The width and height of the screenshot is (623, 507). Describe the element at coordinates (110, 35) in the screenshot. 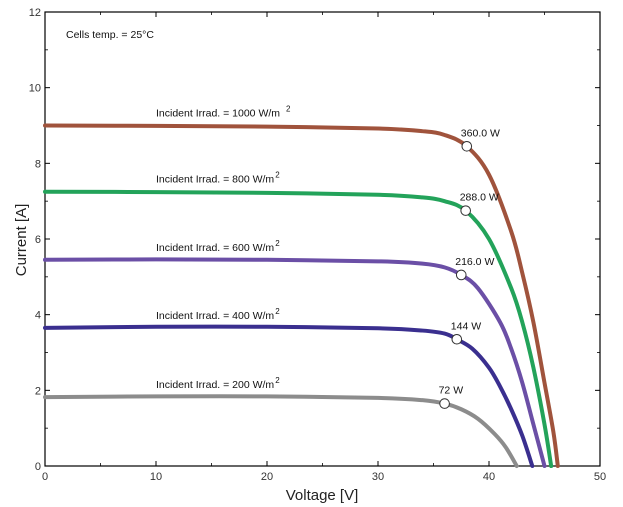

I see `cell-temperature-note: Cells temp. = 25°C` at that location.